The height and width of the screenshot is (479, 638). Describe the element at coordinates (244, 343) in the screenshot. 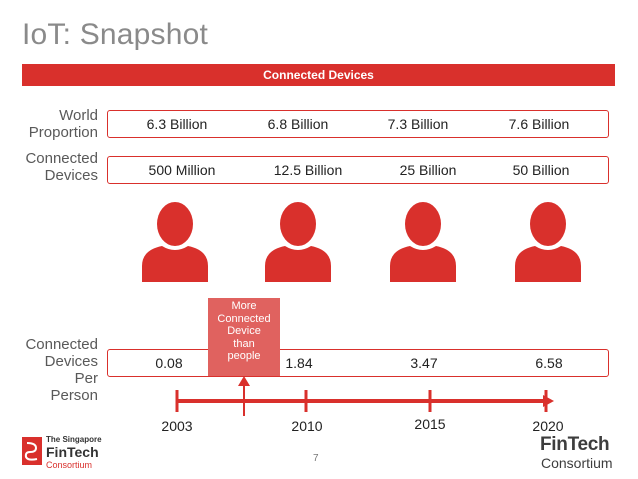

I see `callout-line: than` at that location.